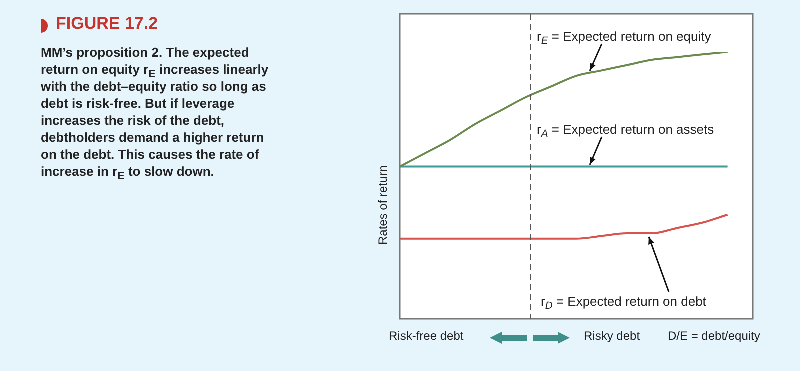 The width and height of the screenshot is (800, 371). Describe the element at coordinates (612, 336) in the screenshot. I see `text: Risky debt` at that location.